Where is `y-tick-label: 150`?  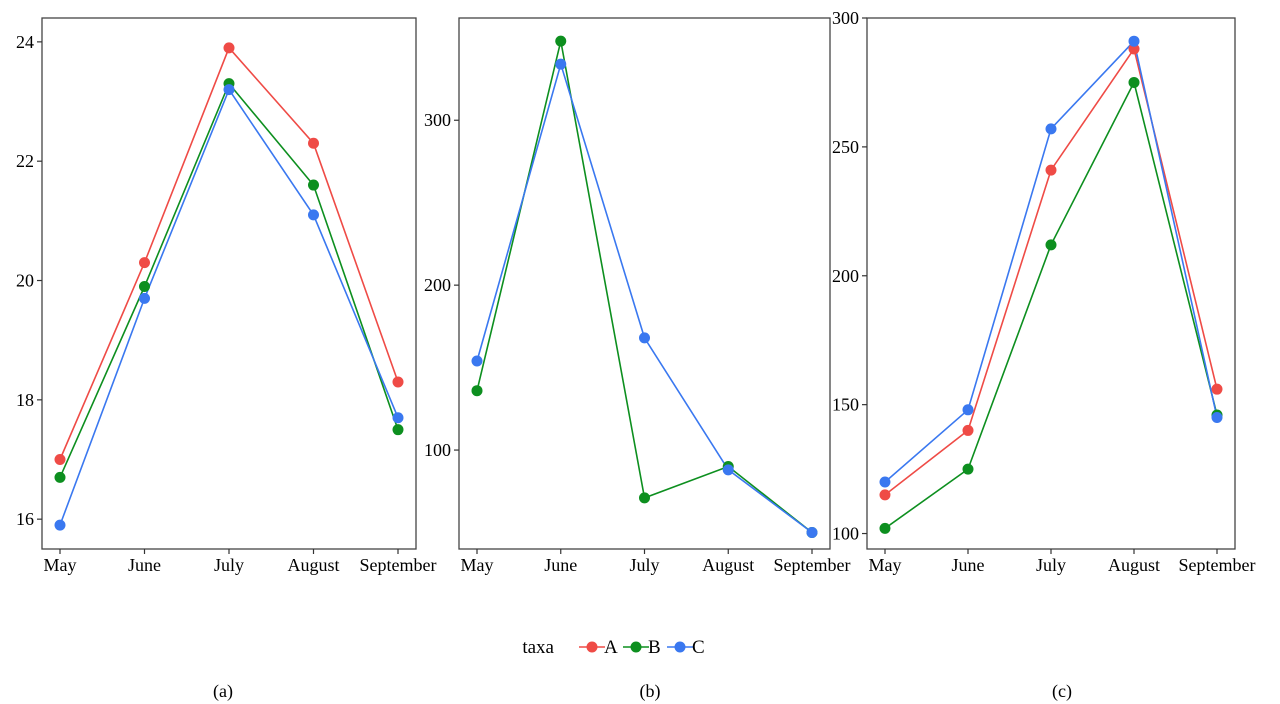
y-tick-label: 150 is located at coordinates (845, 405).